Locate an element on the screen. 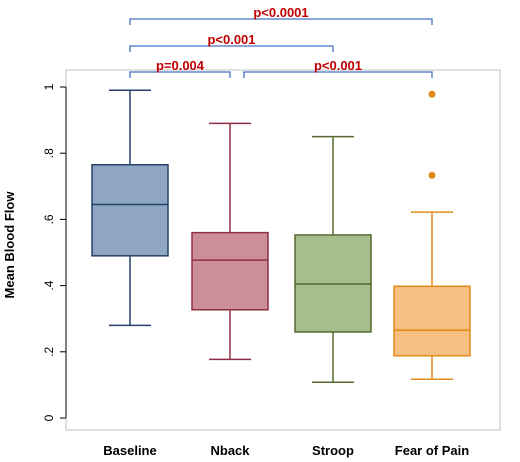  box-nback is located at coordinates (230, 271).